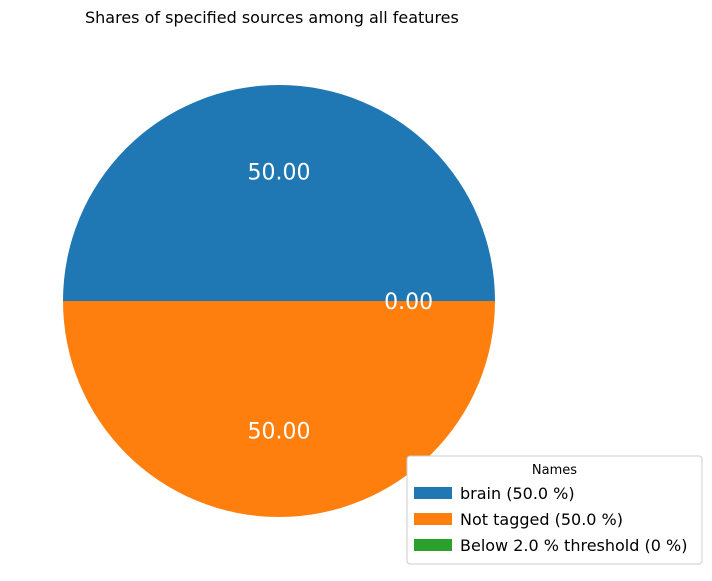  Describe the element at coordinates (554, 470) in the screenshot. I see `legend-title: Names` at that location.